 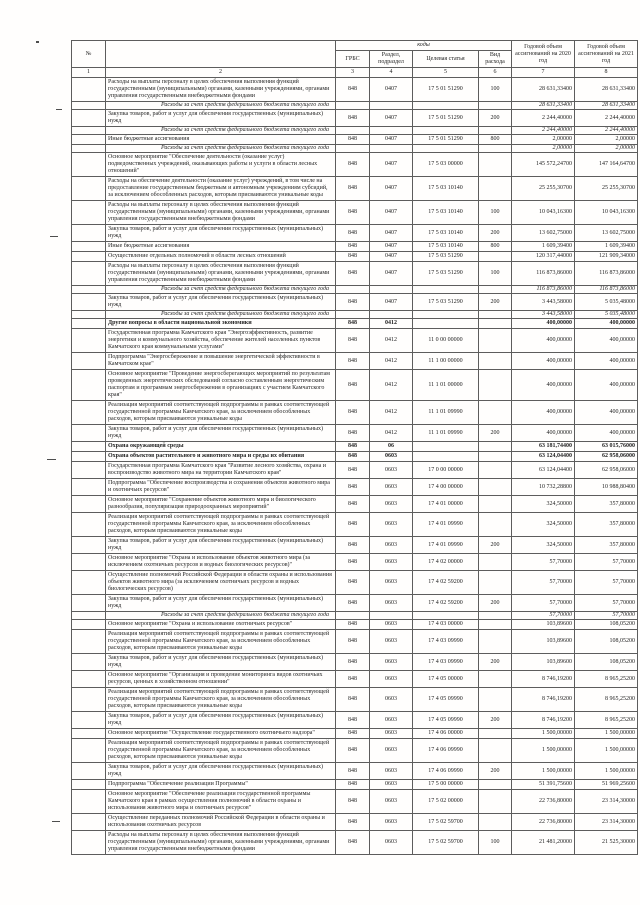 What do you see at coordinates (543, 771) in the screenshot?
I see `a2020-cell: 1 500,00000` at bounding box center [543, 771].